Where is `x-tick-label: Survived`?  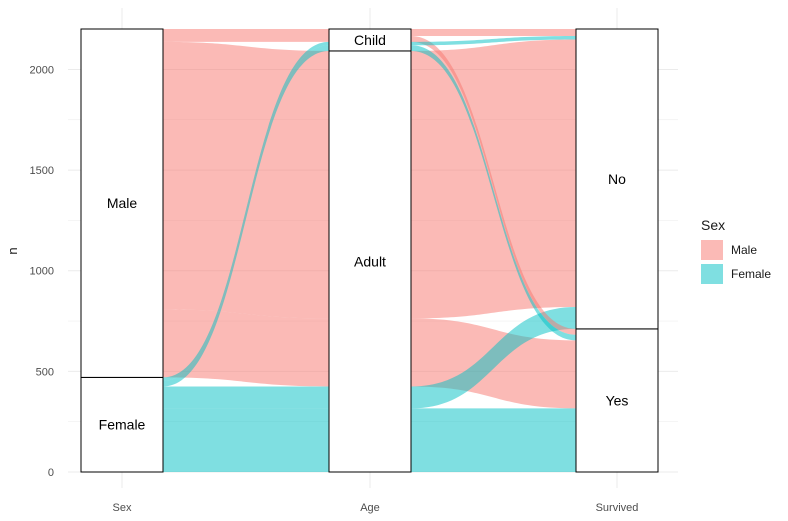
x-tick-label: Survived is located at coordinates (617, 508).